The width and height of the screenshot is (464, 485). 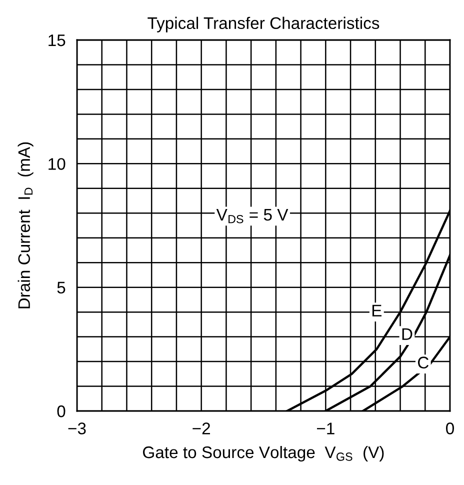 What do you see at coordinates (57, 164) in the screenshot?
I see `y-tick-label: 10` at bounding box center [57, 164].